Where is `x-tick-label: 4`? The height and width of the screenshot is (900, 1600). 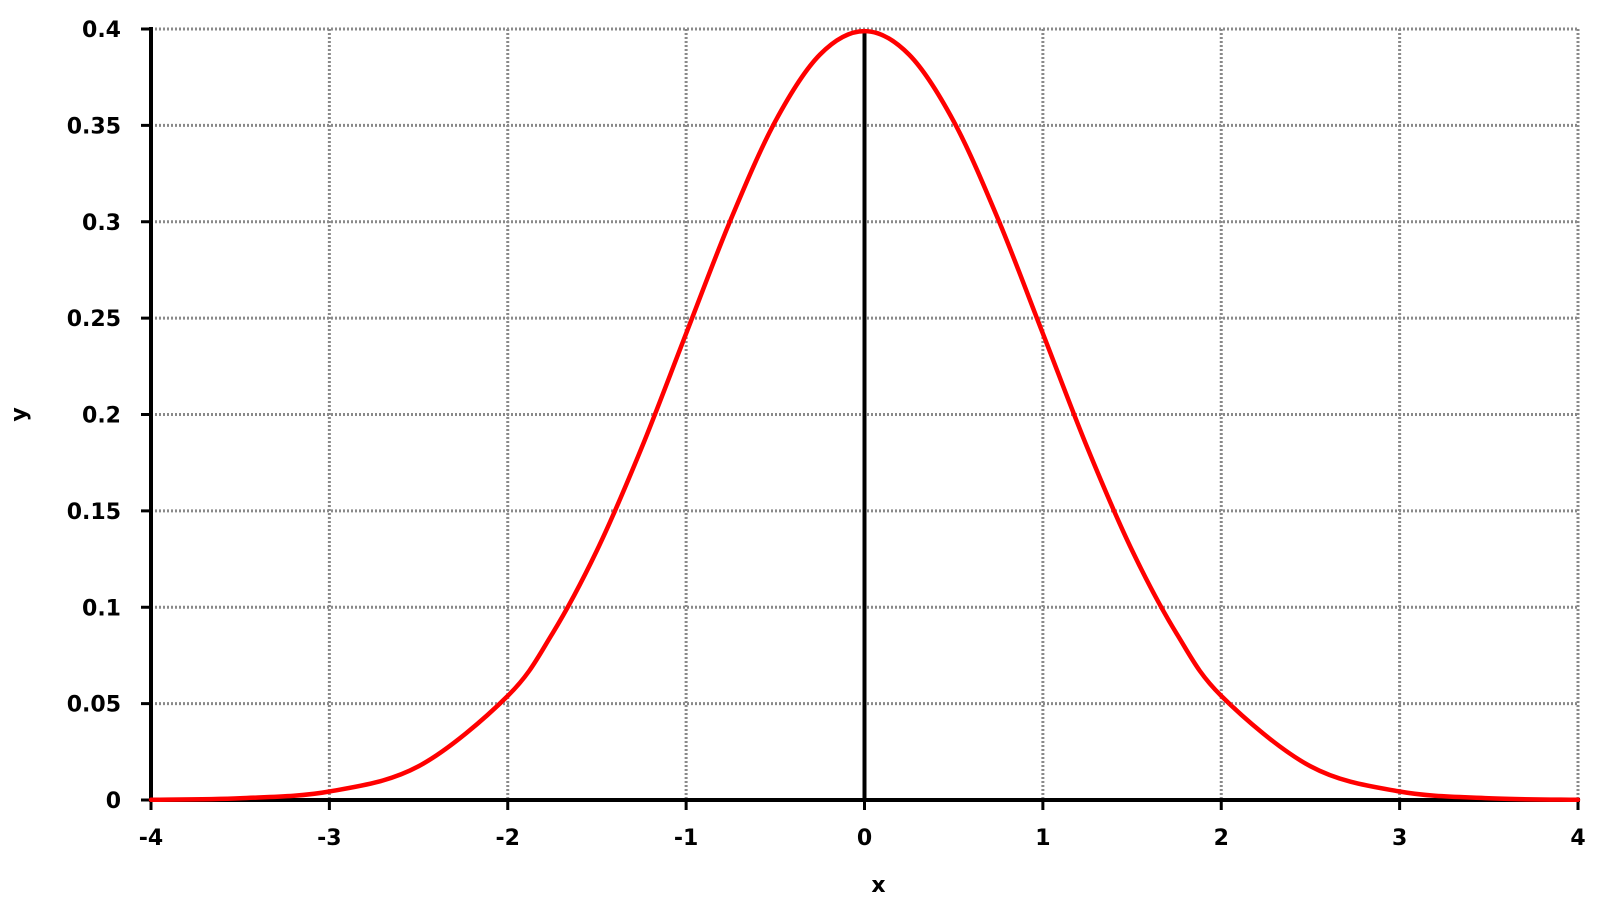 x-tick-label: 4 is located at coordinates (1577, 838).